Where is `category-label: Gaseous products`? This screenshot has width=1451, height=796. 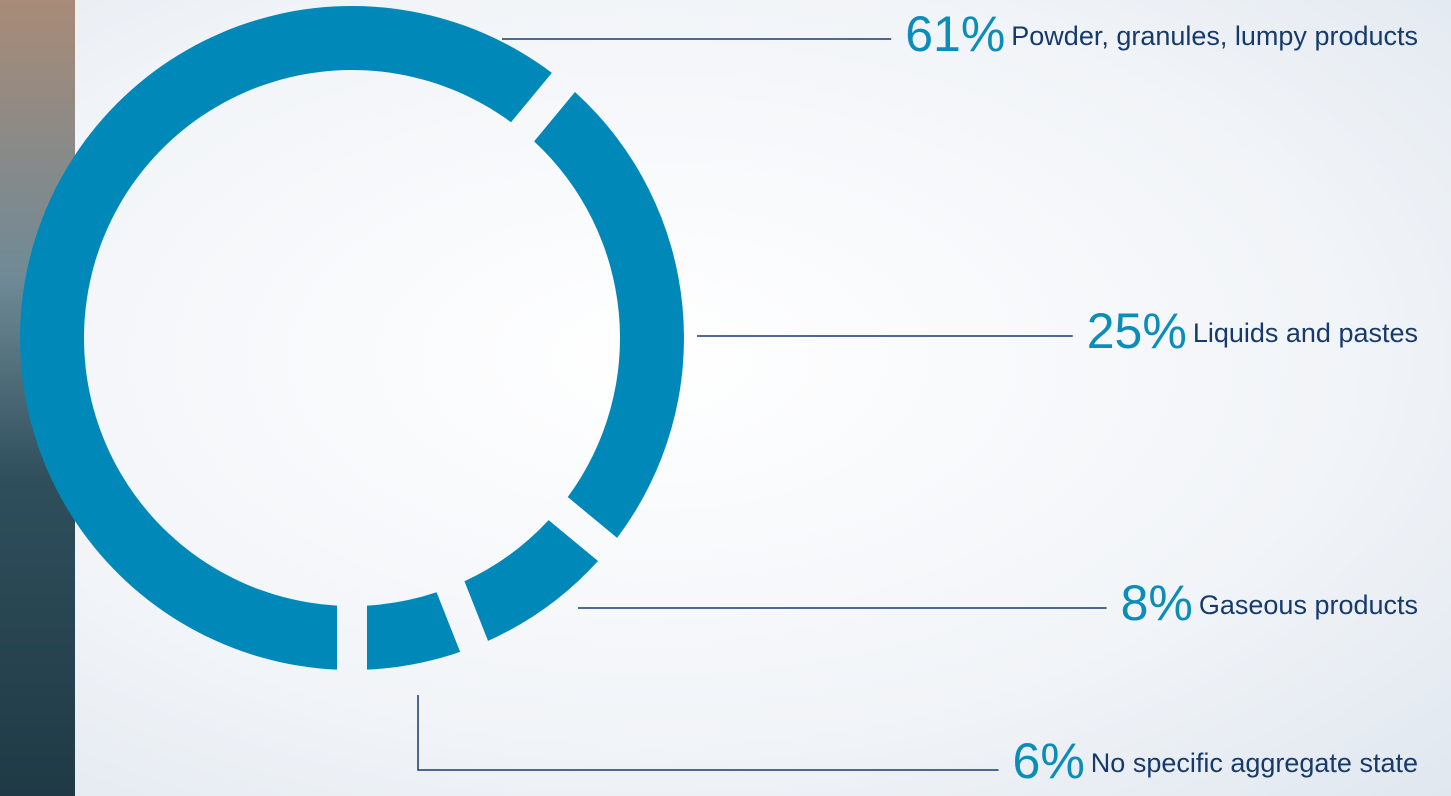 category-label: Gaseous products is located at coordinates (1308, 605).